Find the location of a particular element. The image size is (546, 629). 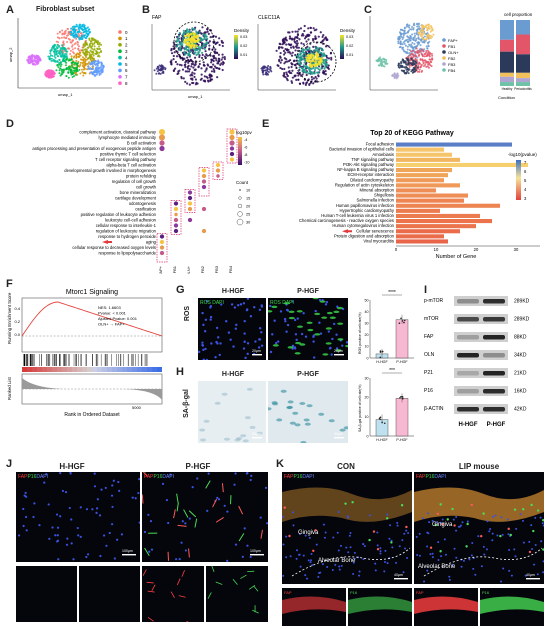

size-legend-dot is located at coordinates (240, 214).